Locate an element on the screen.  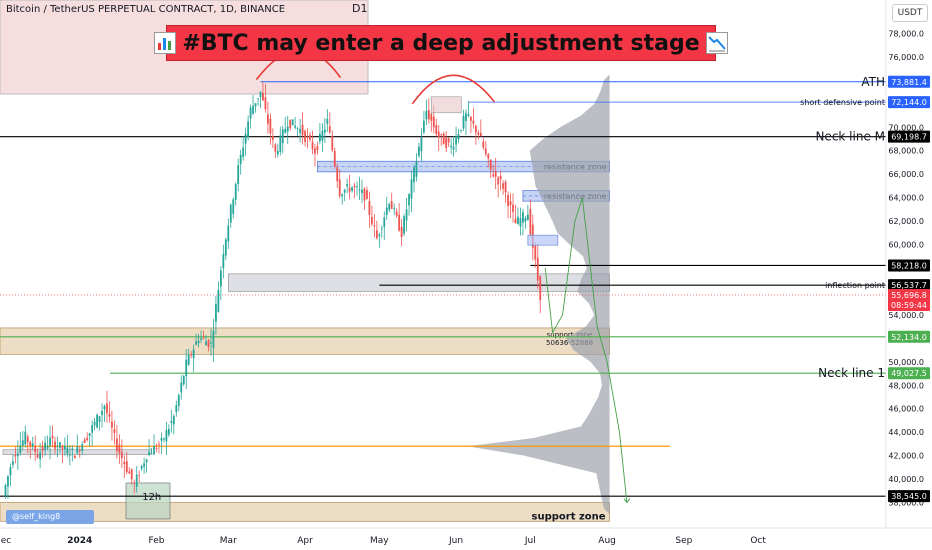
price-level-tag-bg is located at coordinates (909, 81).